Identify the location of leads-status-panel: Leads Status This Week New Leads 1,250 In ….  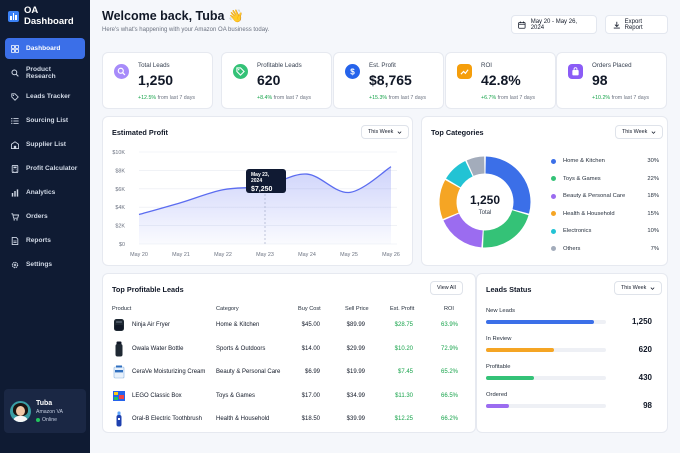
(572, 353).